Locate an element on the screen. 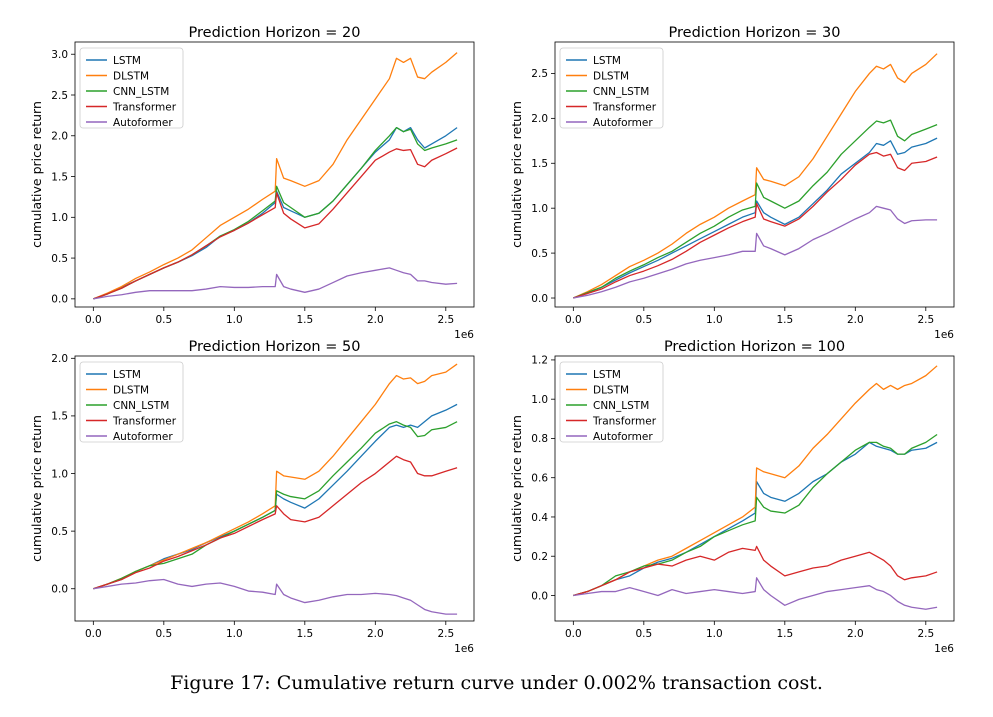 Image resolution: width=993 pixels, height=717 pixels. chart-title: Prediction Horizon = 20 is located at coordinates (275, 33).